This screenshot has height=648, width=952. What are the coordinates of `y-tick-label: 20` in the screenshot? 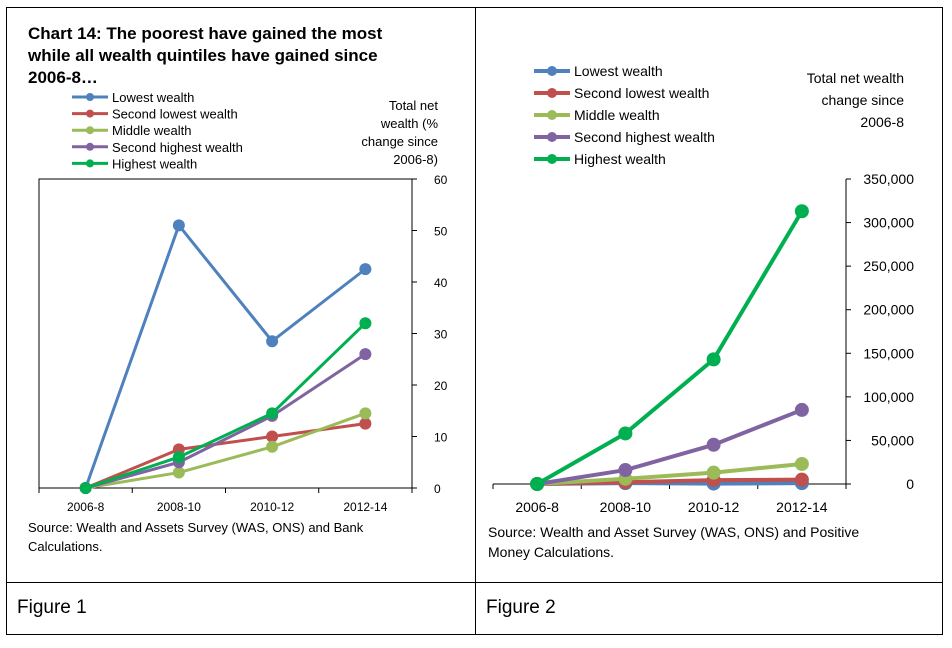 It's located at (441, 386).